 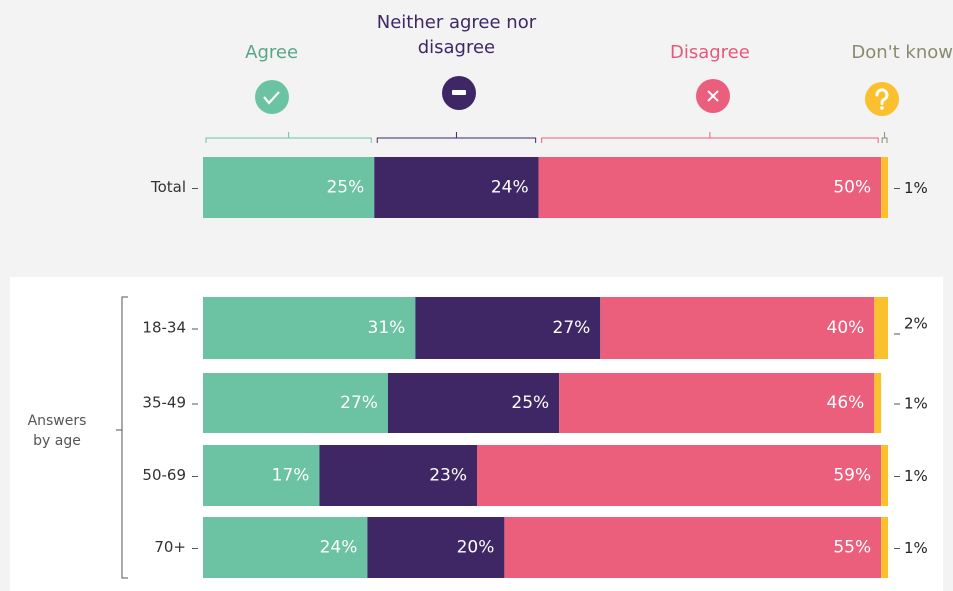 What do you see at coordinates (448, 476) in the screenshot?
I see `value-label: 23%` at bounding box center [448, 476].